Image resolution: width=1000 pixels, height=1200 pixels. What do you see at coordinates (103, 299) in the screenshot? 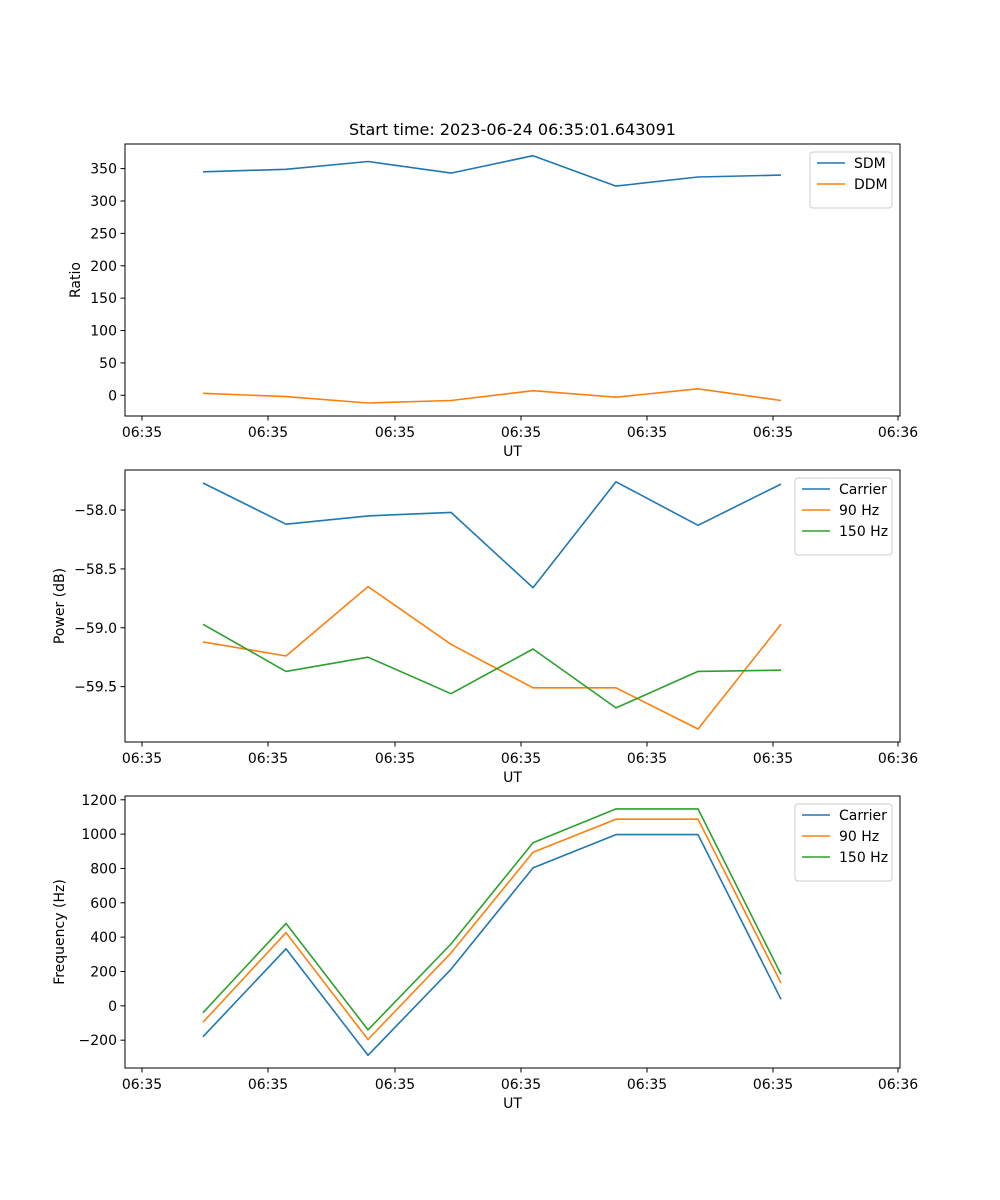
I see `y-tick-label: 150` at bounding box center [103, 299].